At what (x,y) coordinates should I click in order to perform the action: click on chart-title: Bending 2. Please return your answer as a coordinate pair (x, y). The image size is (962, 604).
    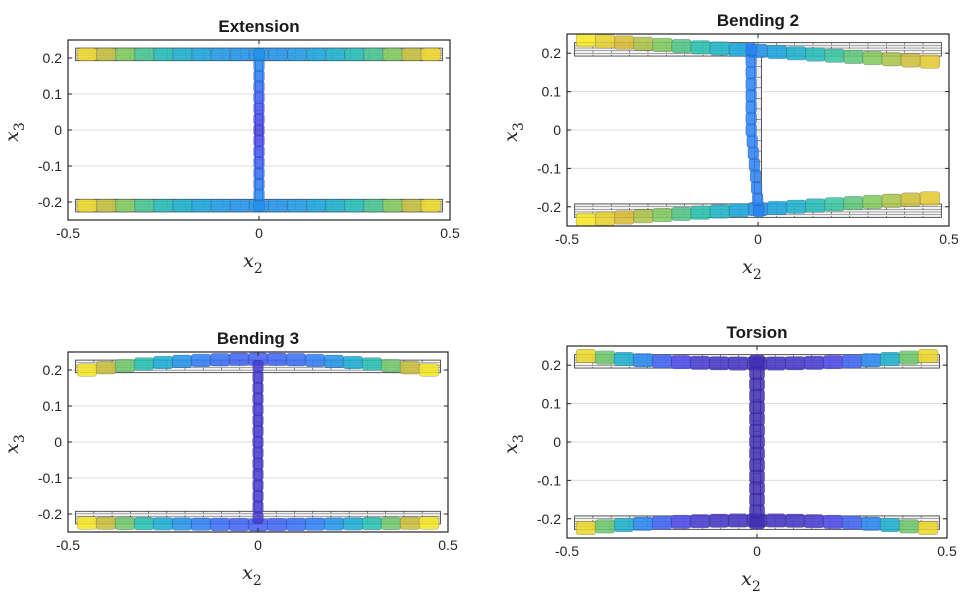
    Looking at the image, I should click on (758, 20).